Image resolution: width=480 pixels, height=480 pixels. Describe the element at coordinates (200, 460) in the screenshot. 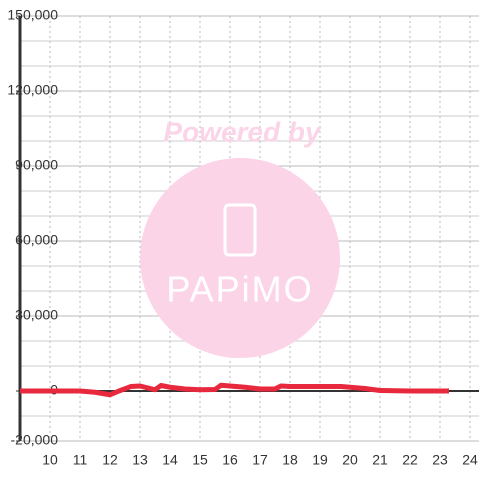

I see `x-tick-label: 15` at that location.